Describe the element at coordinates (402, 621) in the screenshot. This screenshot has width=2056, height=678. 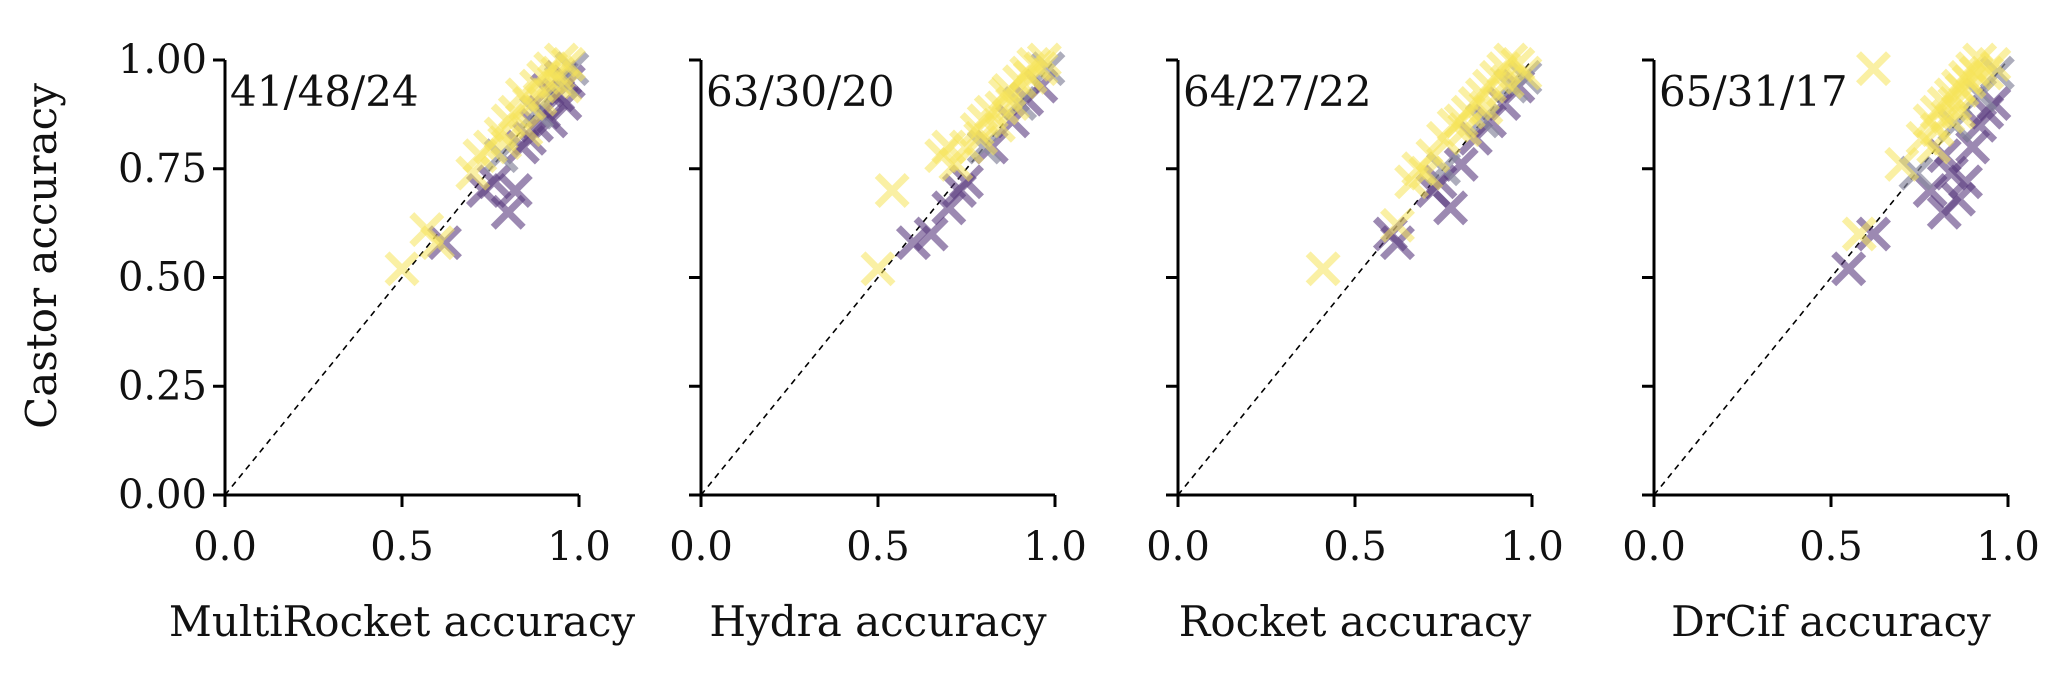
I see `x-axis-label: MultiRocket accuracy` at that location.